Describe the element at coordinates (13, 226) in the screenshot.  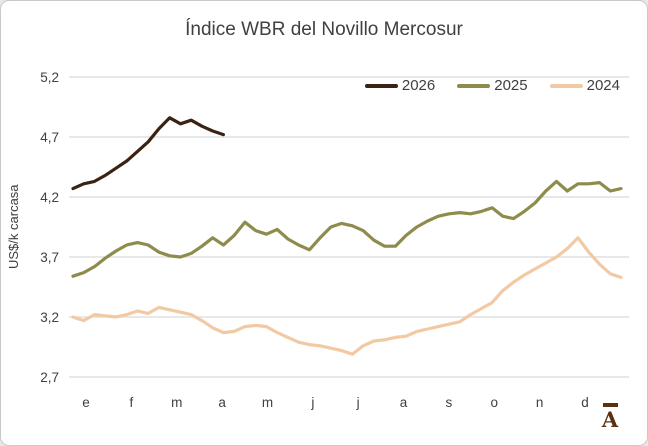
I see `y-axis-title: US$/k carcasa` at that location.